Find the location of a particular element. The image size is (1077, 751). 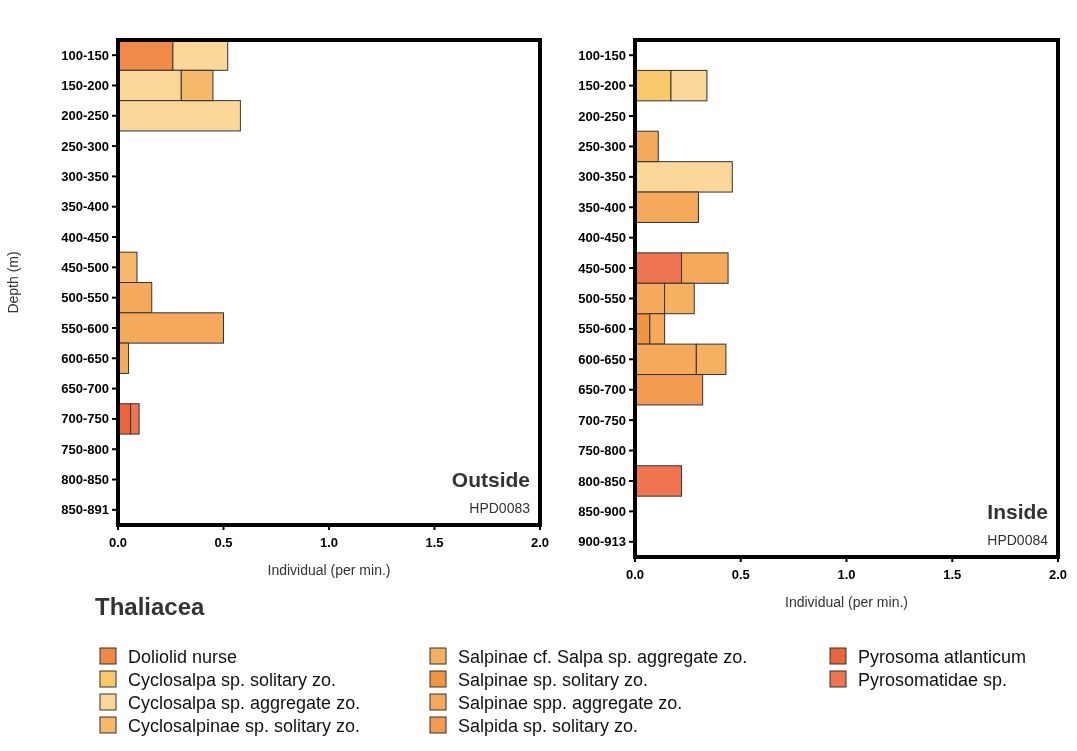

legend-label: Salpinae spp. aggregate zo. is located at coordinates (570, 703).